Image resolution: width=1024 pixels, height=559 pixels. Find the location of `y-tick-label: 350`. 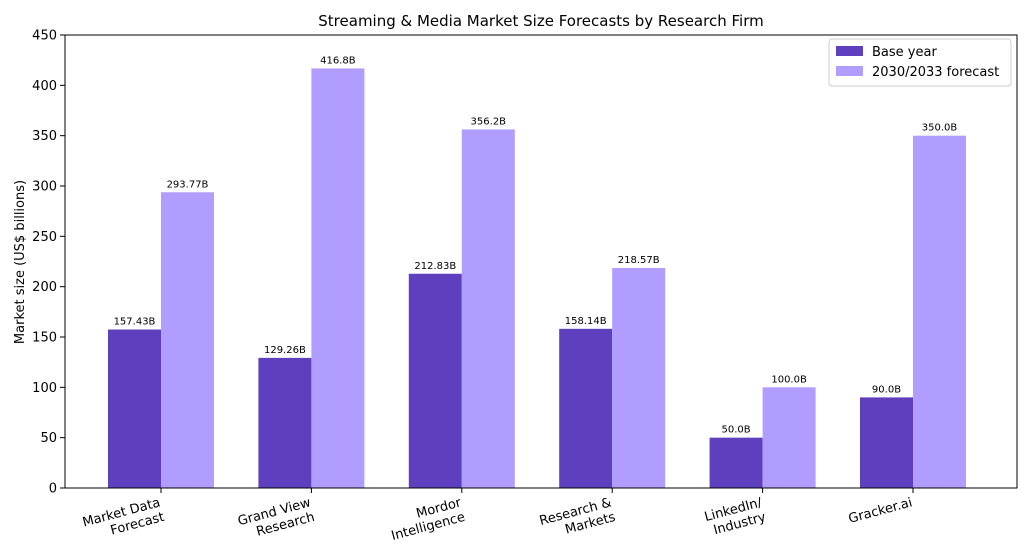

y-tick-label: 350 is located at coordinates (44, 136).